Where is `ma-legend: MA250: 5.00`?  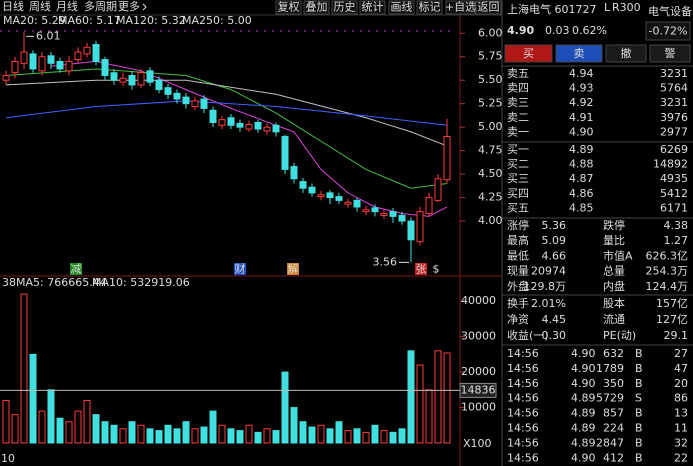
ma-legend: MA250: 5.00 is located at coordinates (217, 20).